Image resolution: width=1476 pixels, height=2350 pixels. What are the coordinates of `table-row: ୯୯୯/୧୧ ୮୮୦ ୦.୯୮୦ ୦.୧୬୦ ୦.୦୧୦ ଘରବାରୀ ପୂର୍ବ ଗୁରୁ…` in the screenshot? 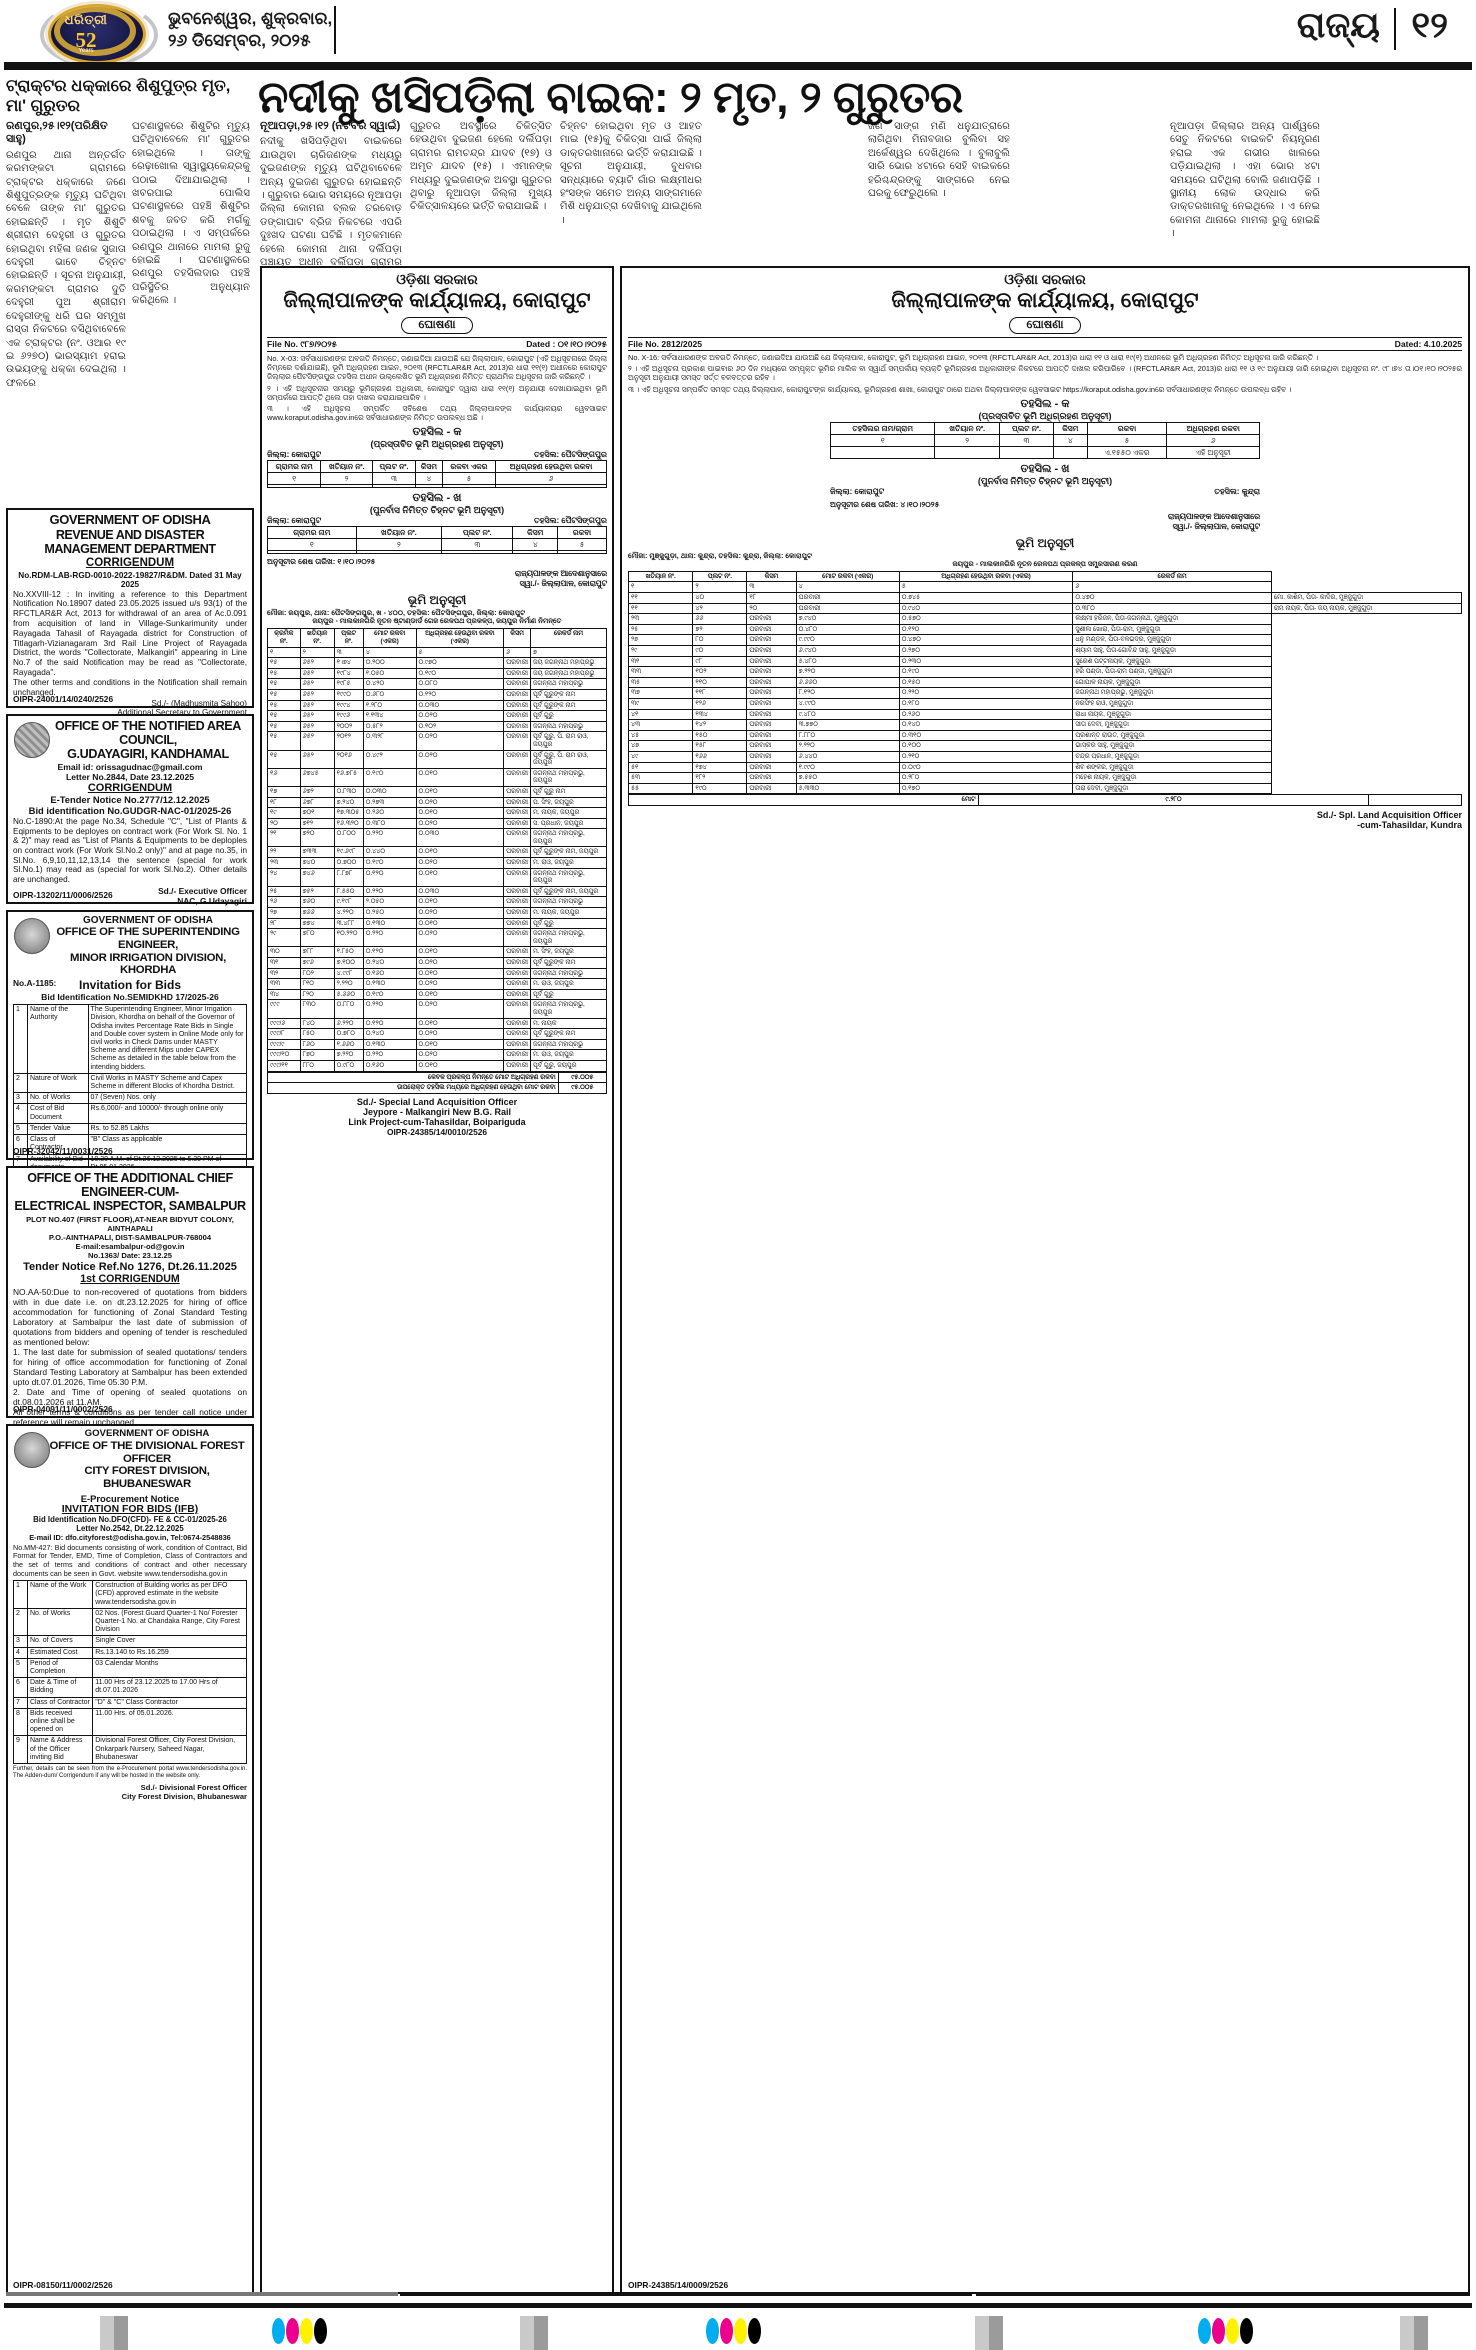 It's located at (437, 1065).